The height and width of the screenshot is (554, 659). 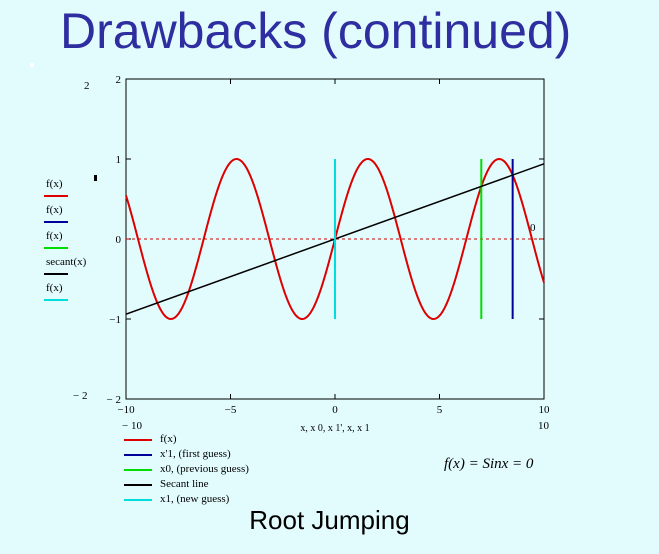 I want to click on formula: f(x) = Sinx = 0, so click(x=488, y=464).